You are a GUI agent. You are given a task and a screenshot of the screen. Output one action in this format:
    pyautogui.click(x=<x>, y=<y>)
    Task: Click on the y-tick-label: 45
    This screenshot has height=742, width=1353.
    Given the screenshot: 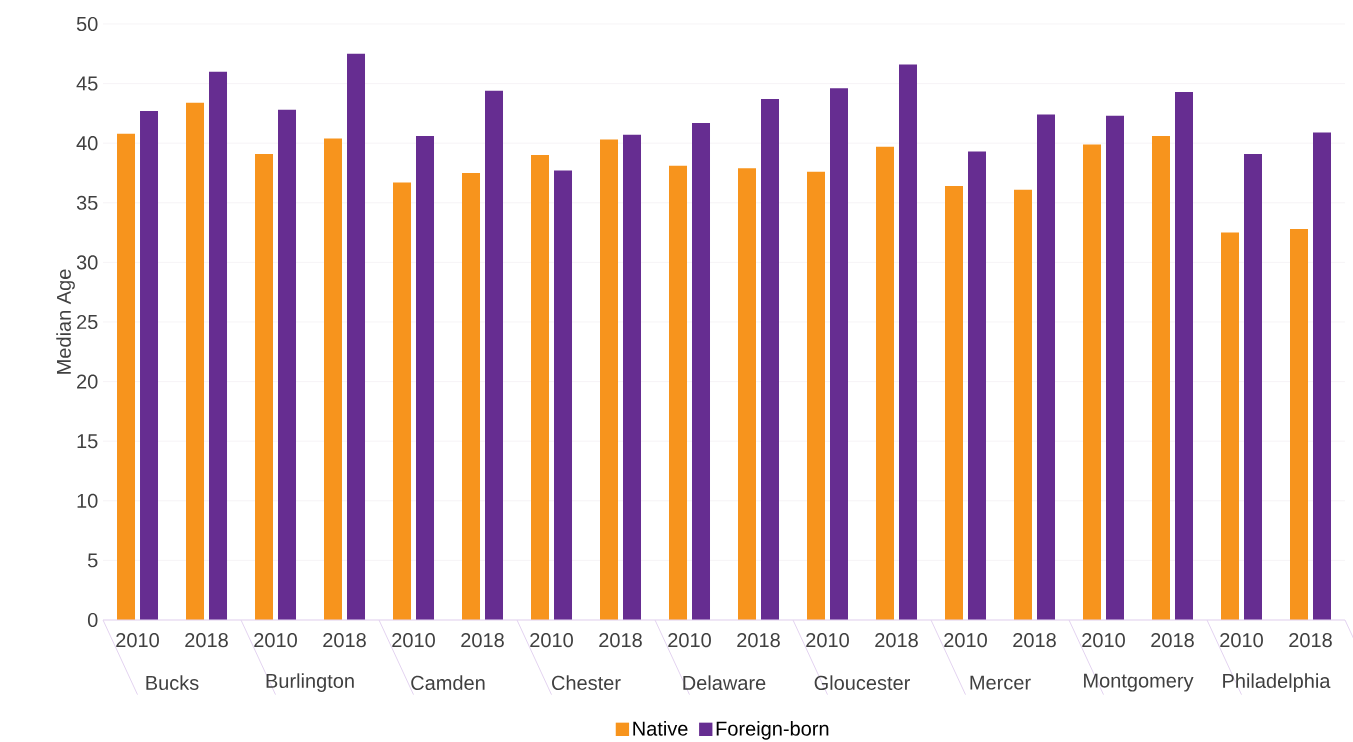 What is the action you would take?
    pyautogui.click(x=87, y=83)
    